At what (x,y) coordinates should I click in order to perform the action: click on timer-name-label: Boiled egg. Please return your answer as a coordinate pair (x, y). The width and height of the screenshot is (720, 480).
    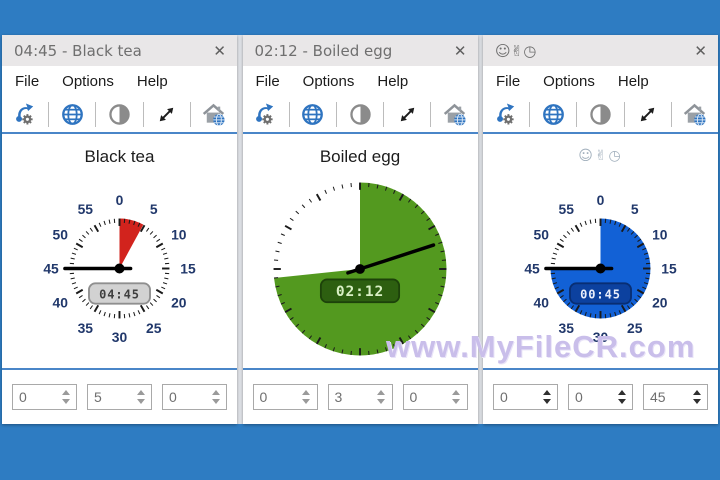
    Looking at the image, I should click on (360, 156).